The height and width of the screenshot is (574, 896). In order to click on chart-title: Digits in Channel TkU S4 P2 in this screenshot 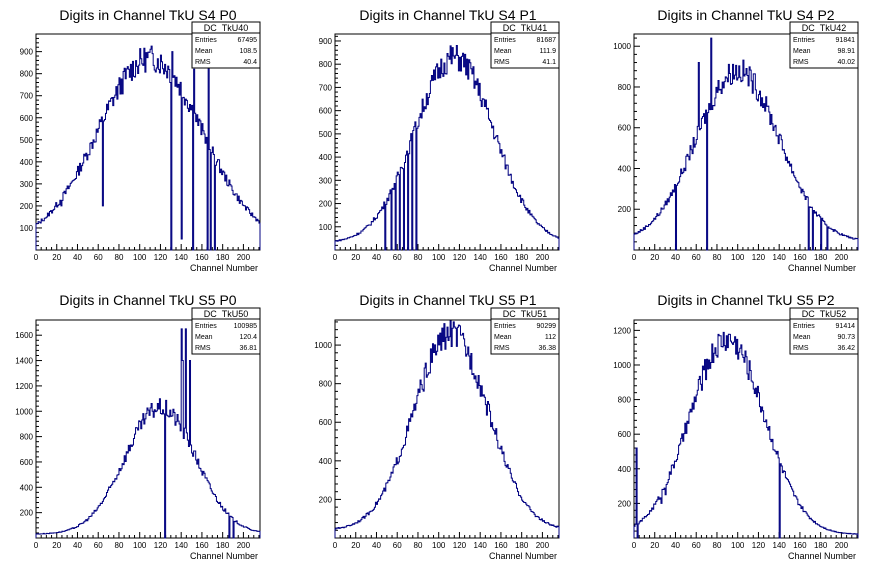, I will do `click(745, 15)`.